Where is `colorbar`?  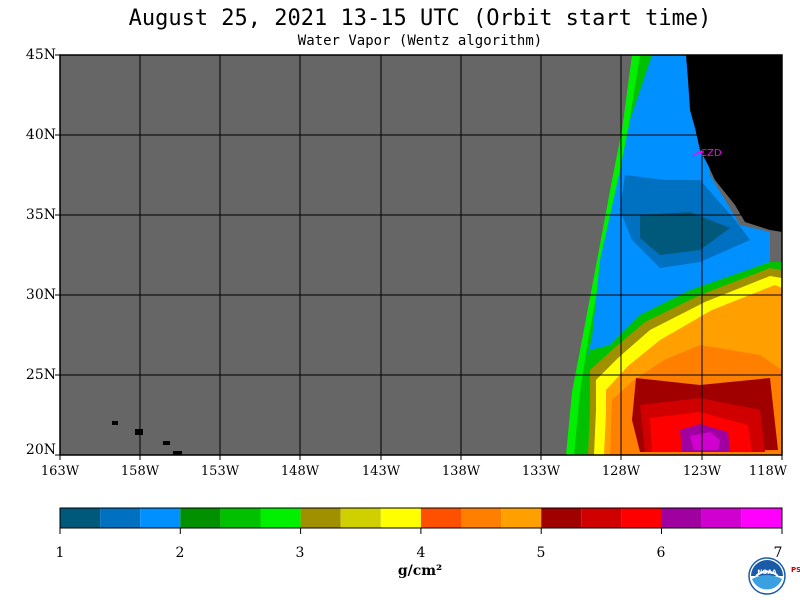
colorbar is located at coordinates (421, 520).